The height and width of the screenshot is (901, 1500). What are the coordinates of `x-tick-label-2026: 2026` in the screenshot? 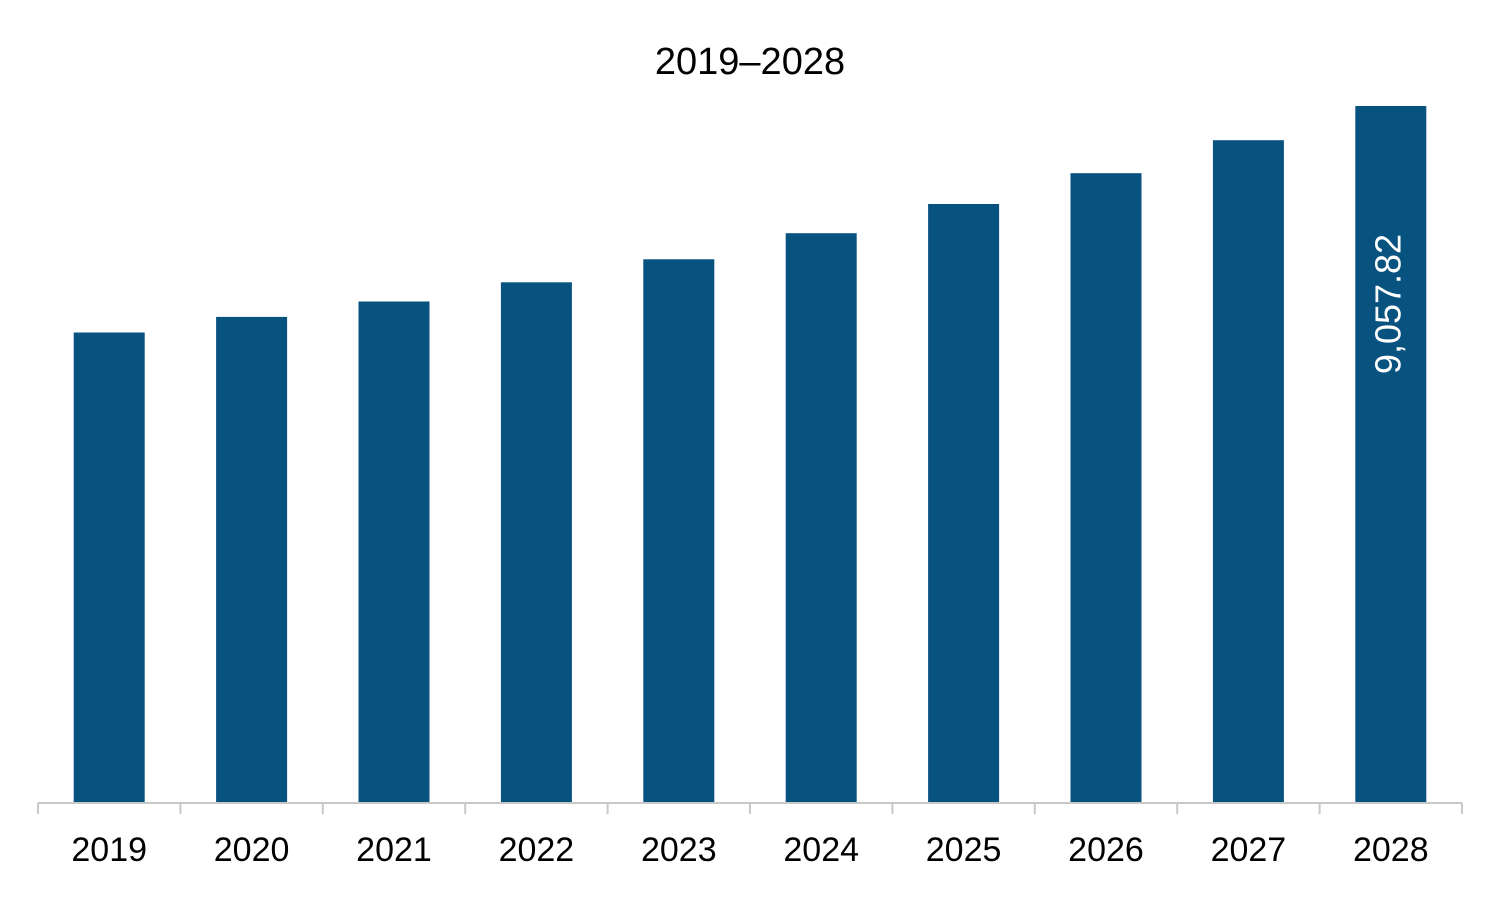 It's located at (1106, 850).